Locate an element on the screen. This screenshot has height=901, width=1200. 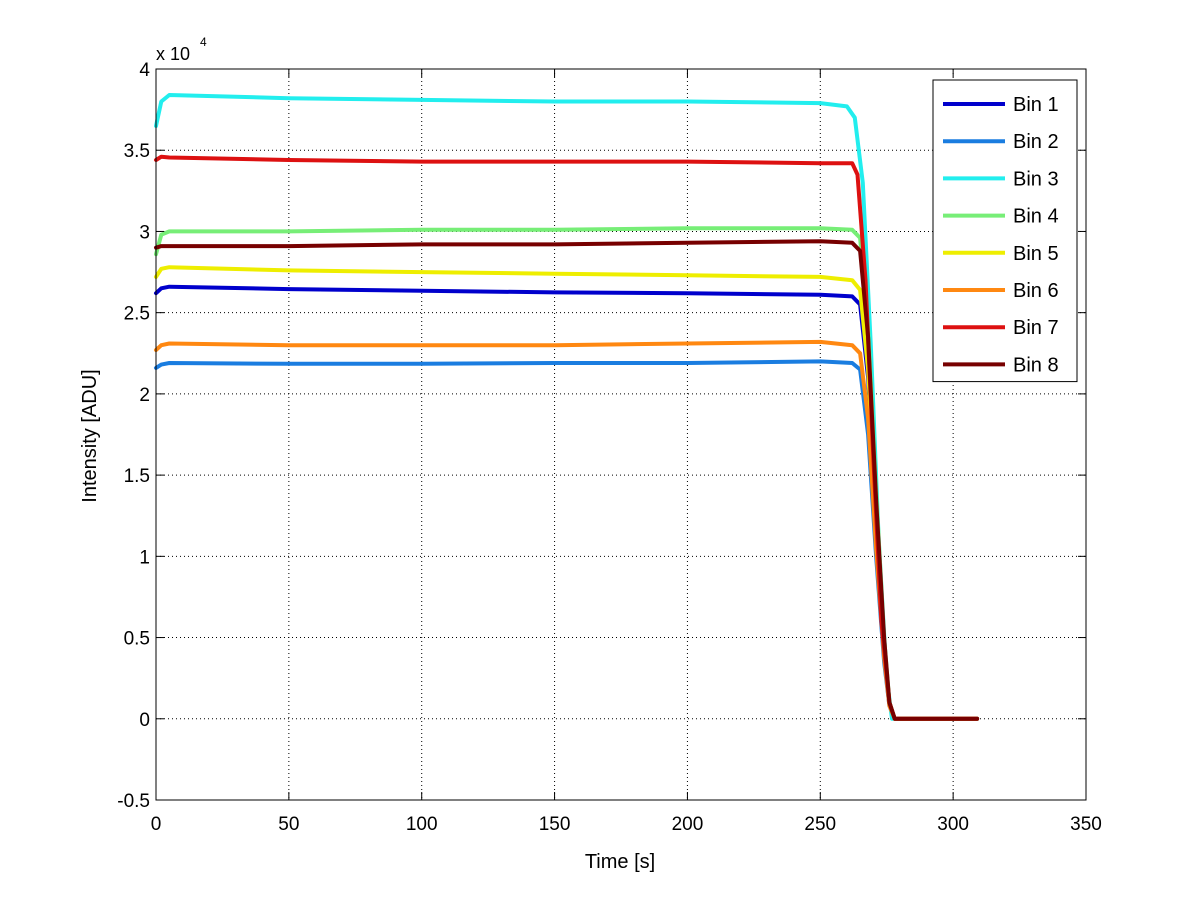
x-tick-label: 150 is located at coordinates (555, 824).